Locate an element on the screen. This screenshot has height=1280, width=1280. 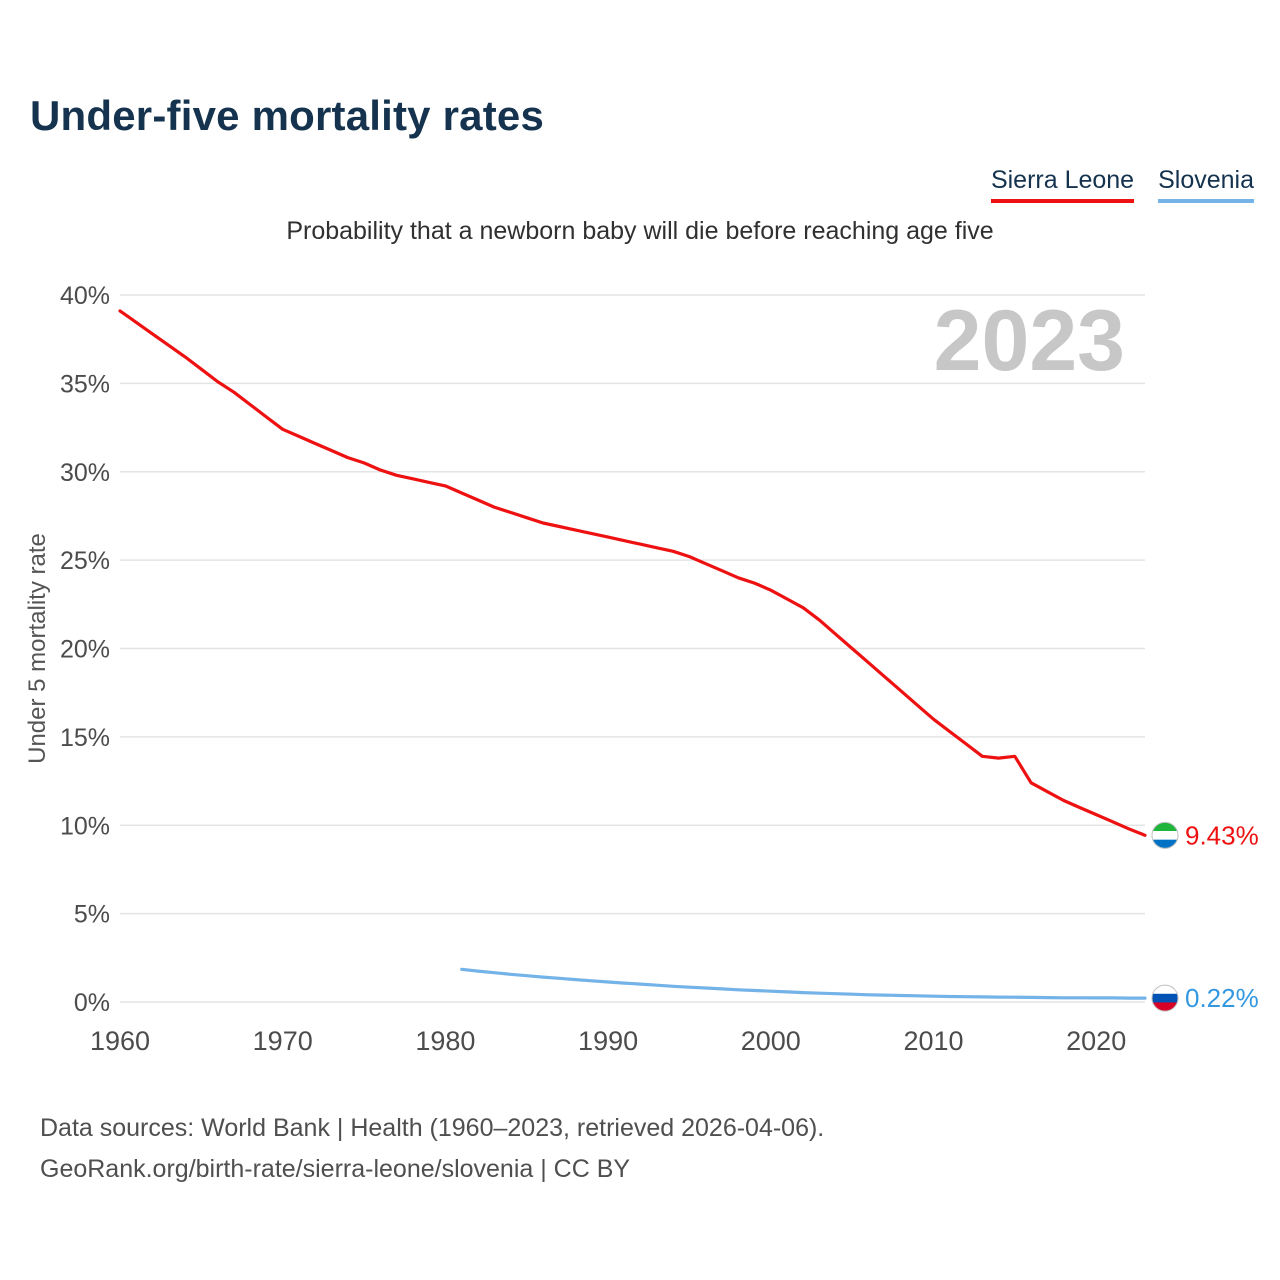
y-tick-label: 30% is located at coordinates (85, 473).